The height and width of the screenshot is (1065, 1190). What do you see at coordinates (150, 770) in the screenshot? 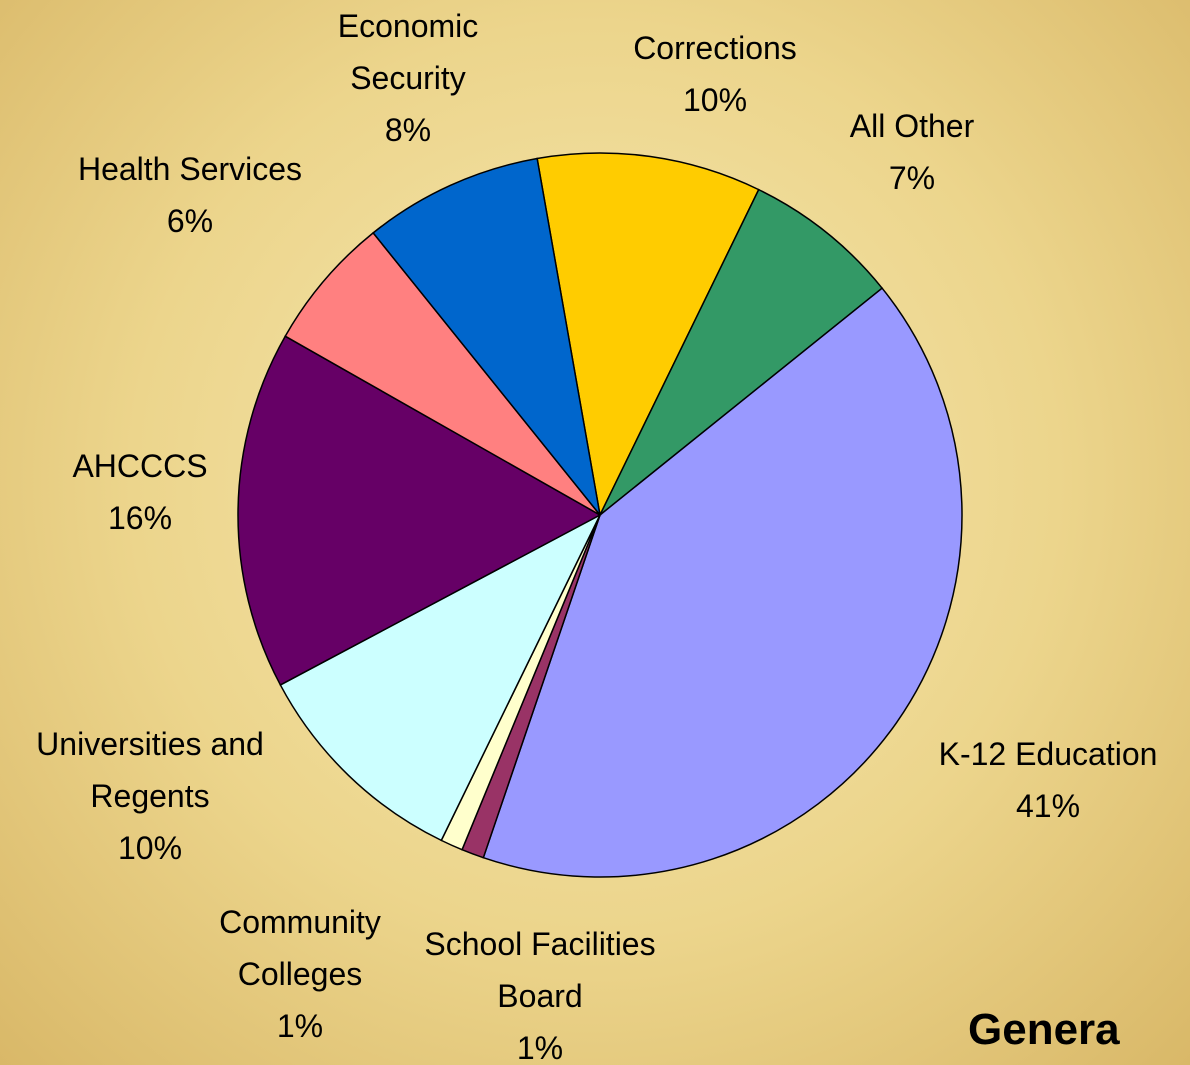
I see `slice-label: Universities and Regents` at bounding box center [150, 770].